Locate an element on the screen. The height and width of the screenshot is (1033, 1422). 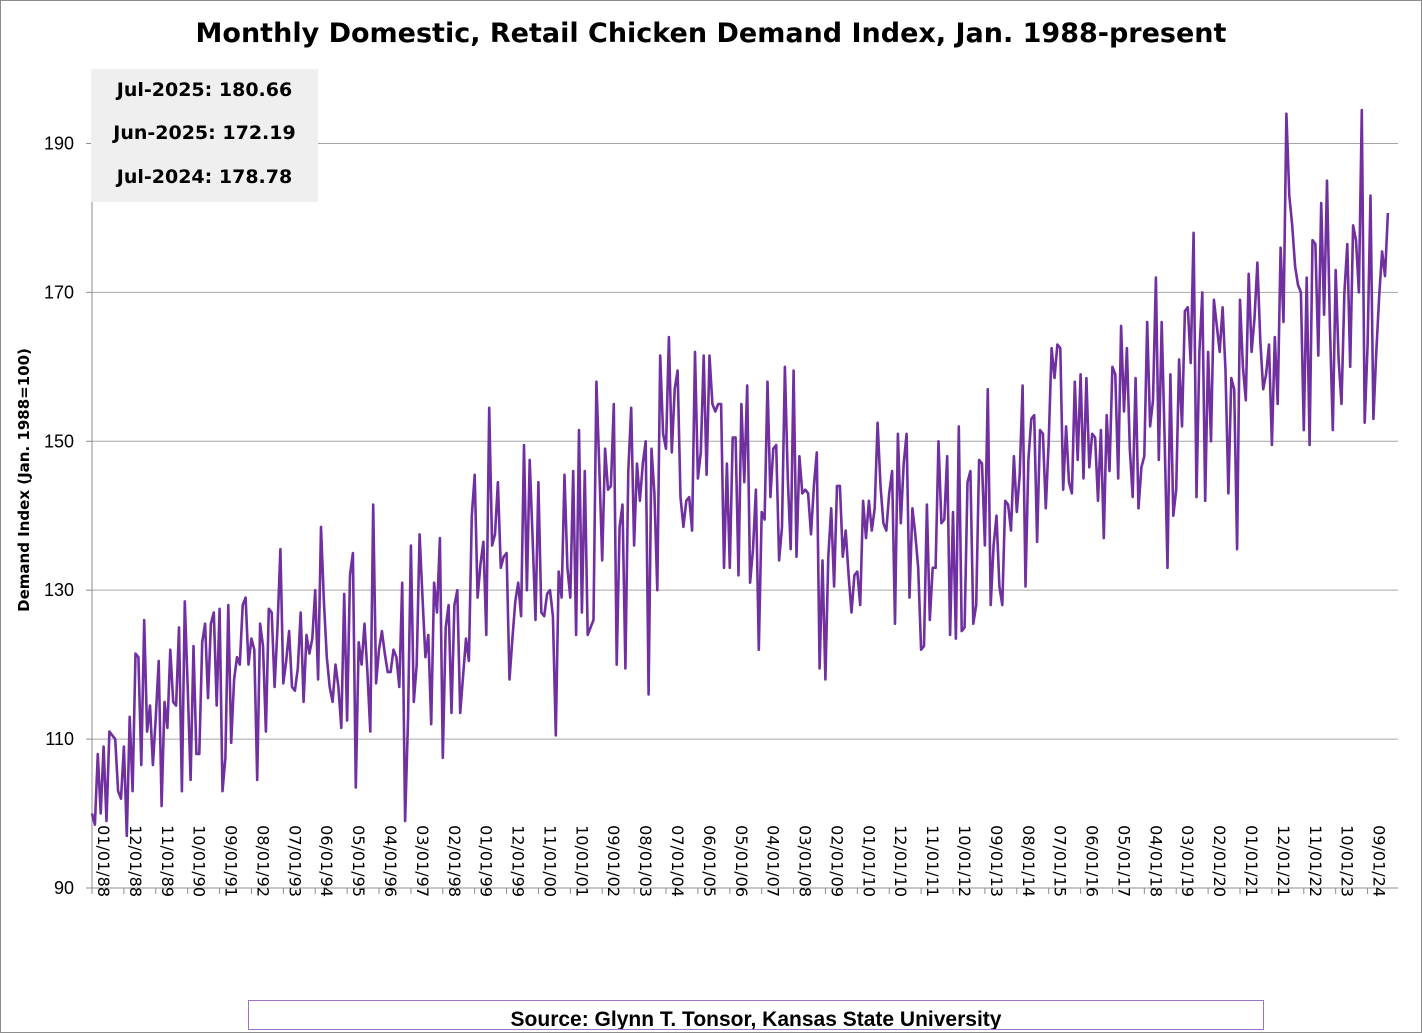
x-tick-label: 12/01/88 is located at coordinates (135, 861).